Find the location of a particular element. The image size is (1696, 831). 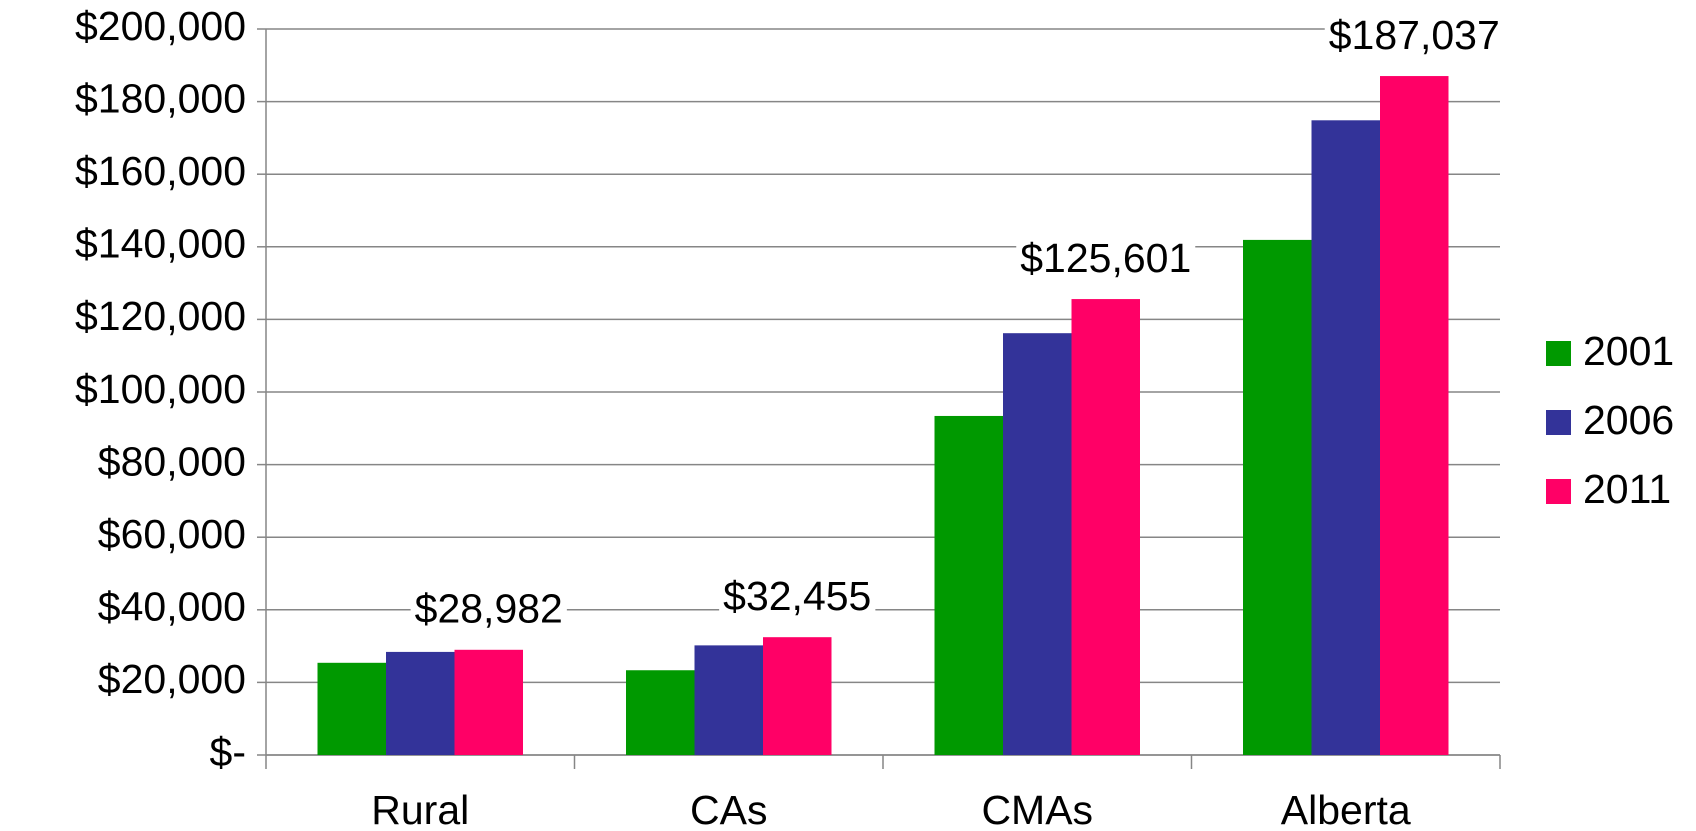

legend-label: 2001 is located at coordinates (1628, 351).